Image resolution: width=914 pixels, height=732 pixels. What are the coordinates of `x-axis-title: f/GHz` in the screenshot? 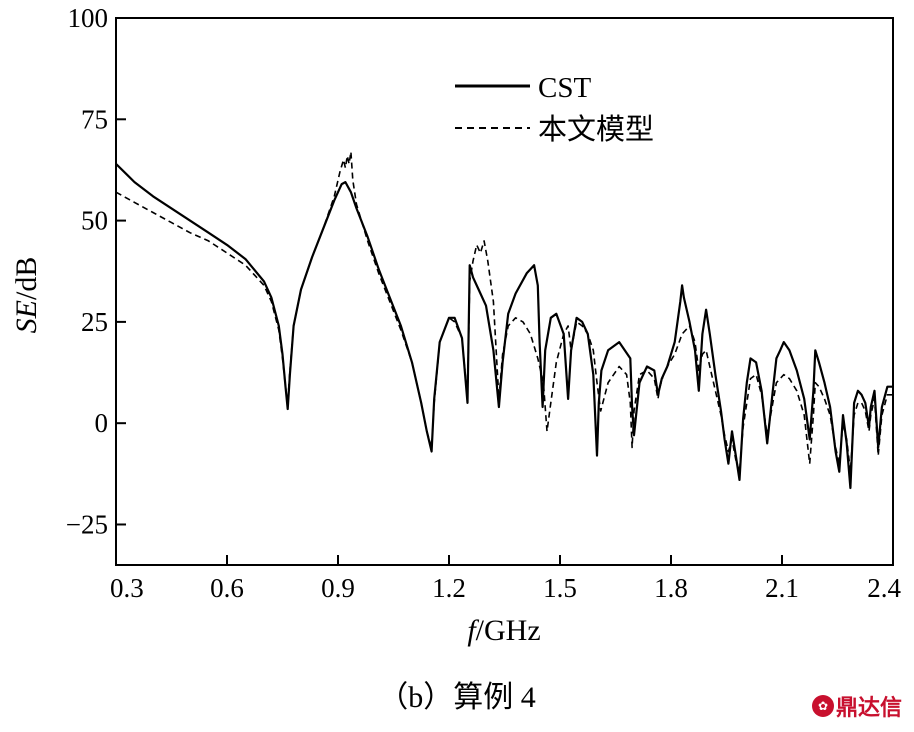 It's located at (503, 630).